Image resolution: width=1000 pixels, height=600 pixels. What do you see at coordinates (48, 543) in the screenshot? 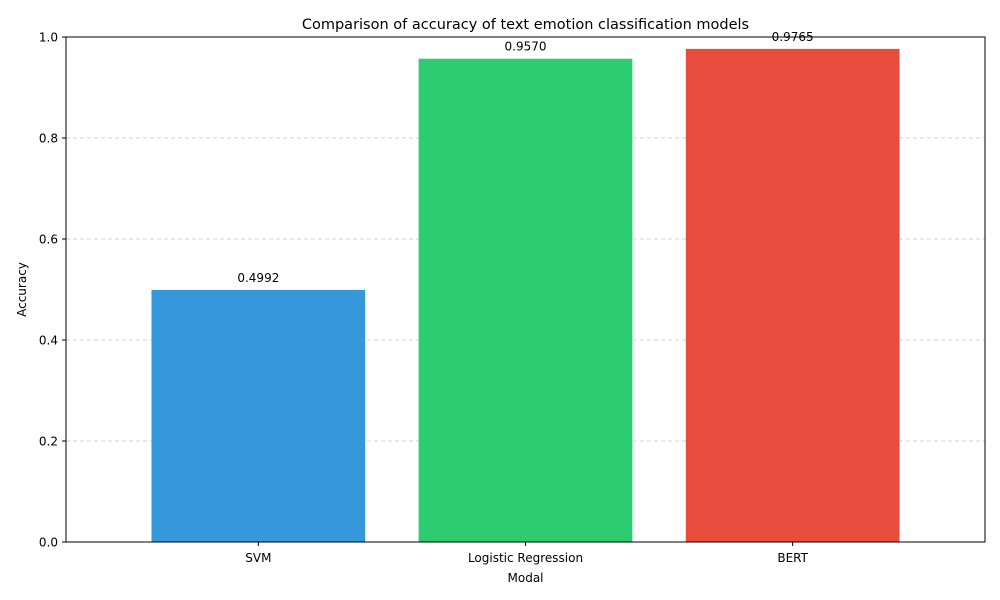
I see `y-tick-label: 0.0` at bounding box center [48, 543].